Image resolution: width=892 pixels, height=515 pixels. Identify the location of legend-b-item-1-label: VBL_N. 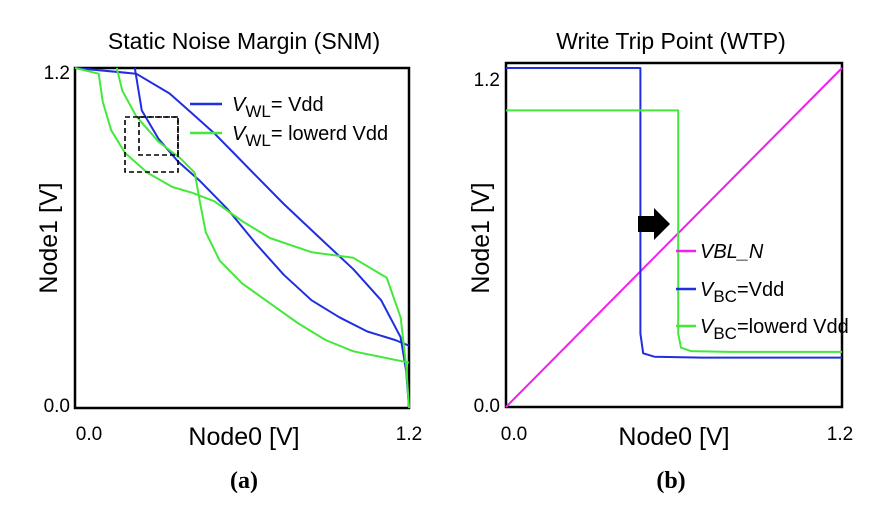
(732, 252).